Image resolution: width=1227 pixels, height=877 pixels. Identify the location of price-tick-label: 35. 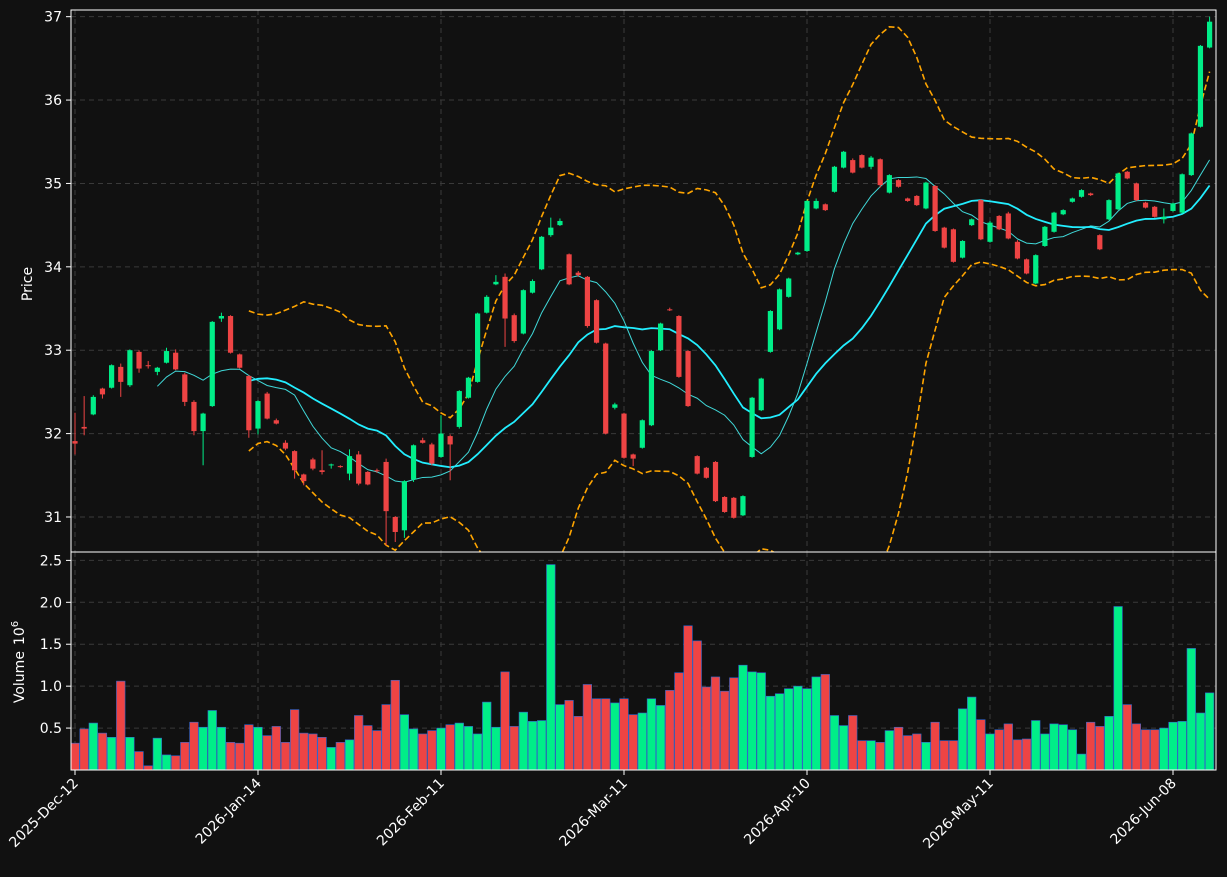
(53, 184).